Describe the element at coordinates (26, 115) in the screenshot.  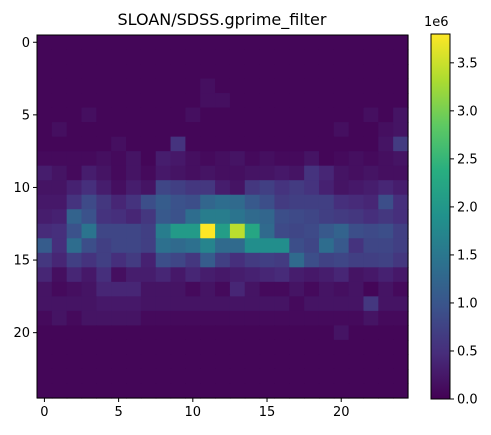
I see `y-tick-label: 5` at that location.